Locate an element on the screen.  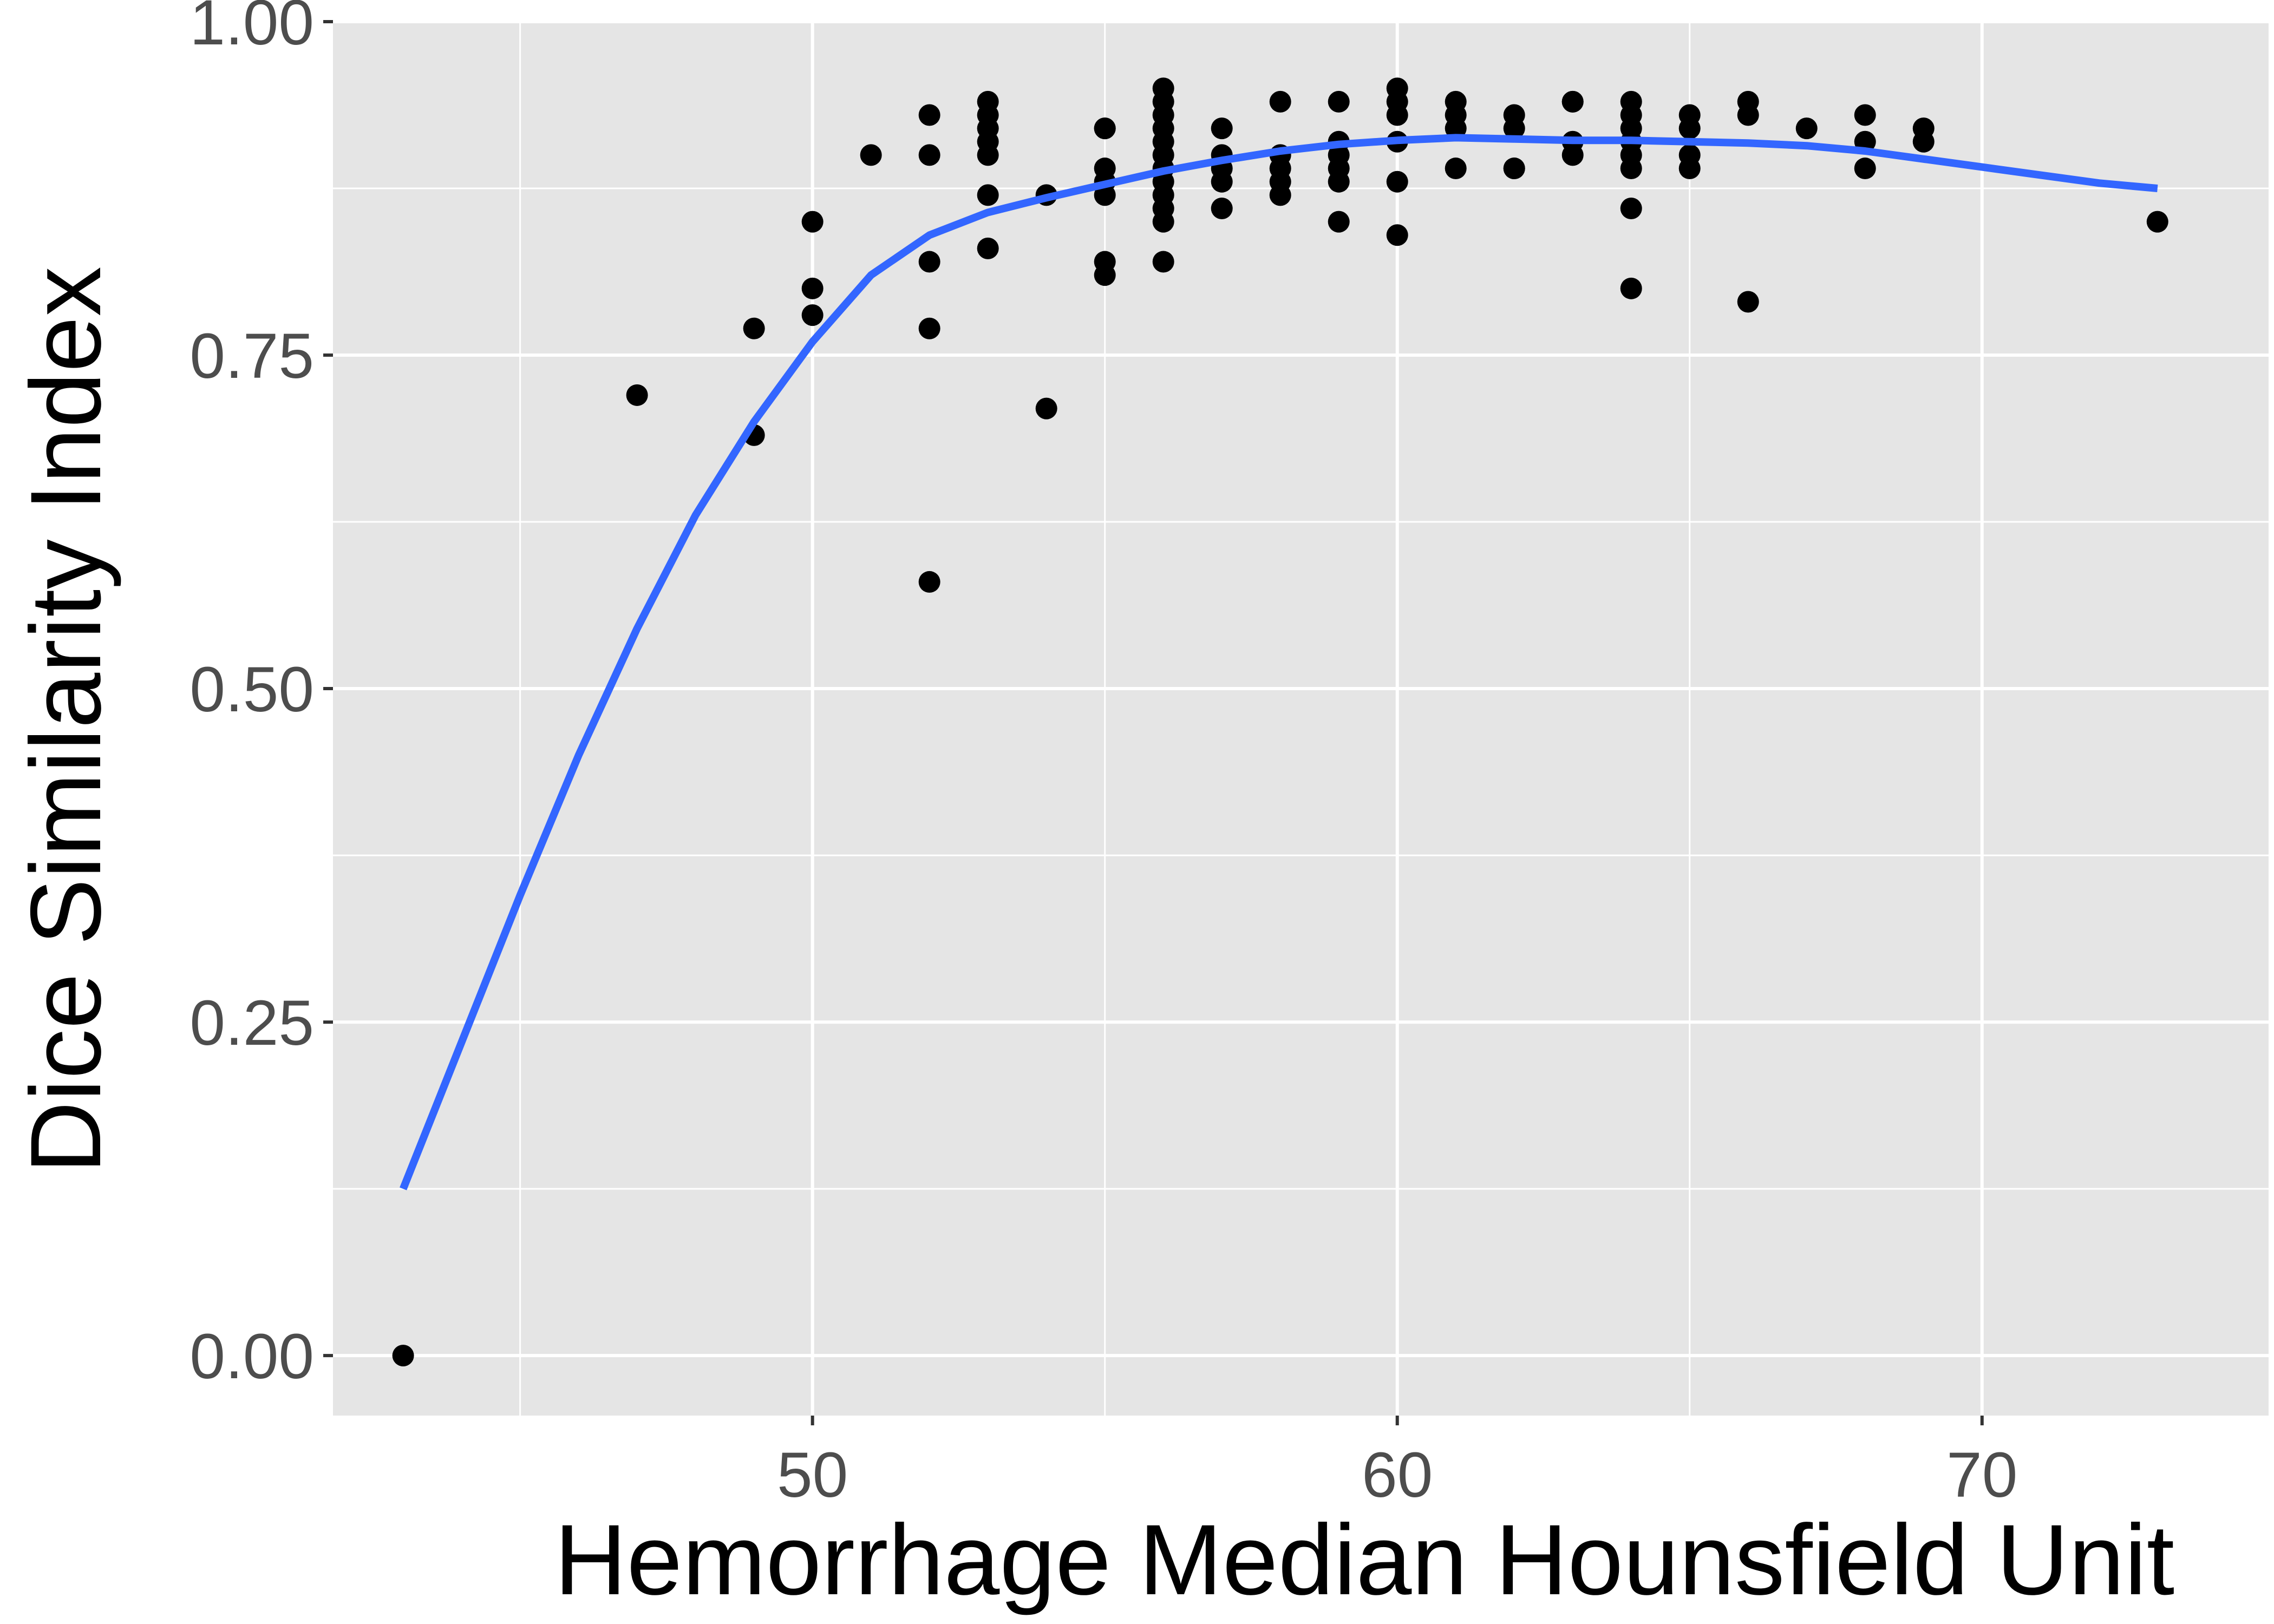
x-axis-title: Hemorrhage Median Hounsfield Unit is located at coordinates (1364, 1560).